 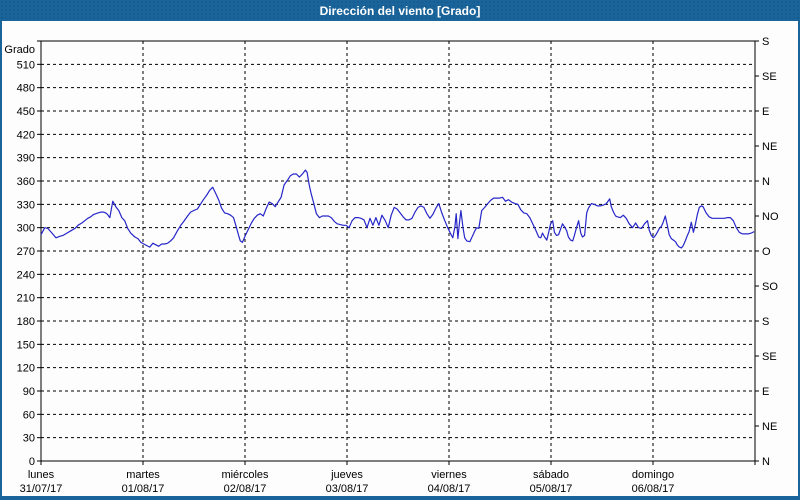 I want to click on svg-text: 180, so click(x=26, y=322).